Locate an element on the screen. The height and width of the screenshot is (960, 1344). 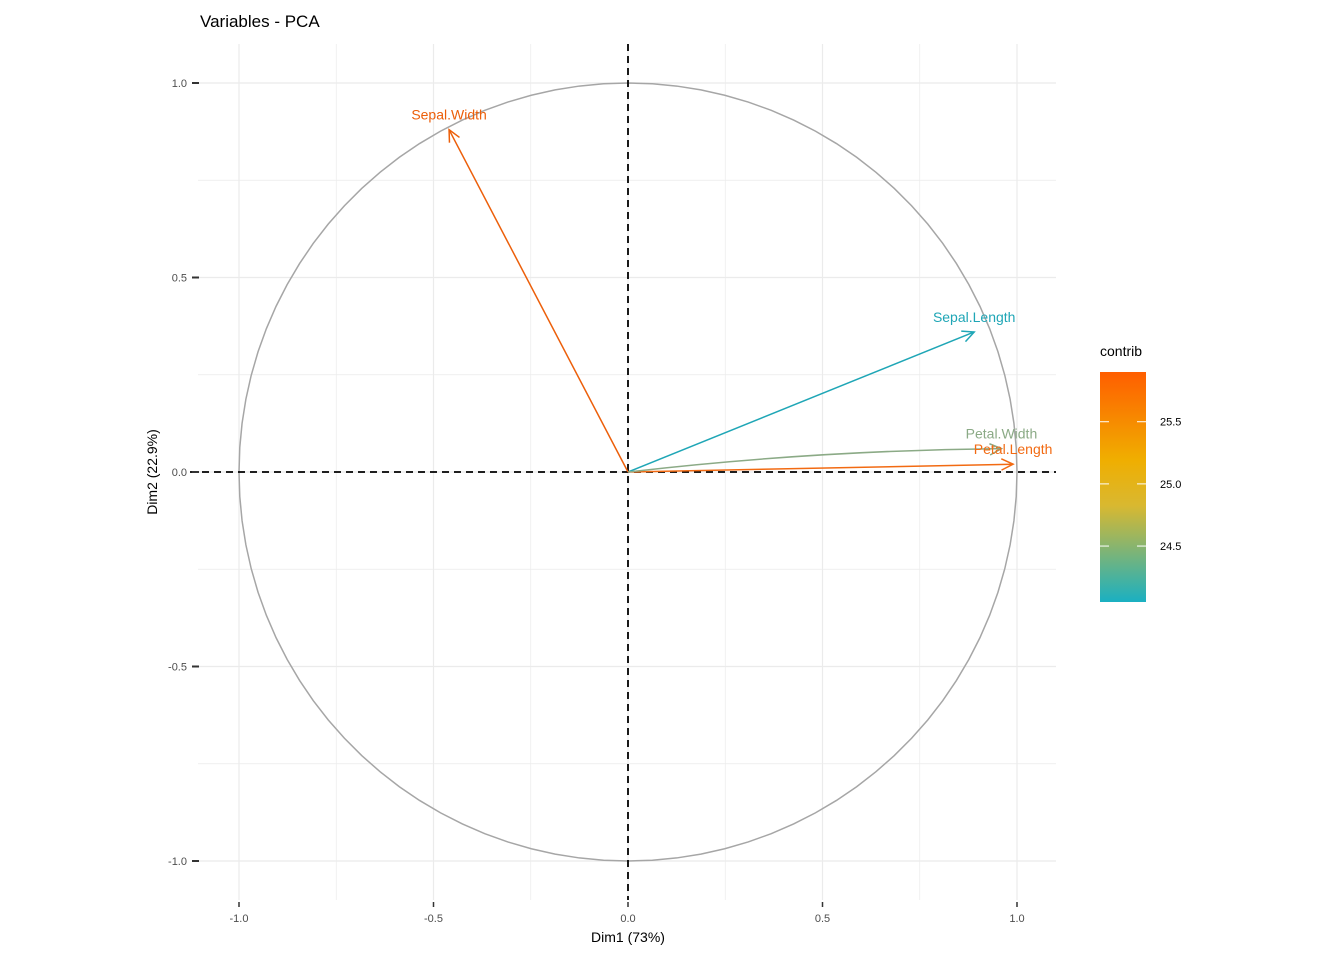
y-tick-label: 0.0 is located at coordinates (179, 473).